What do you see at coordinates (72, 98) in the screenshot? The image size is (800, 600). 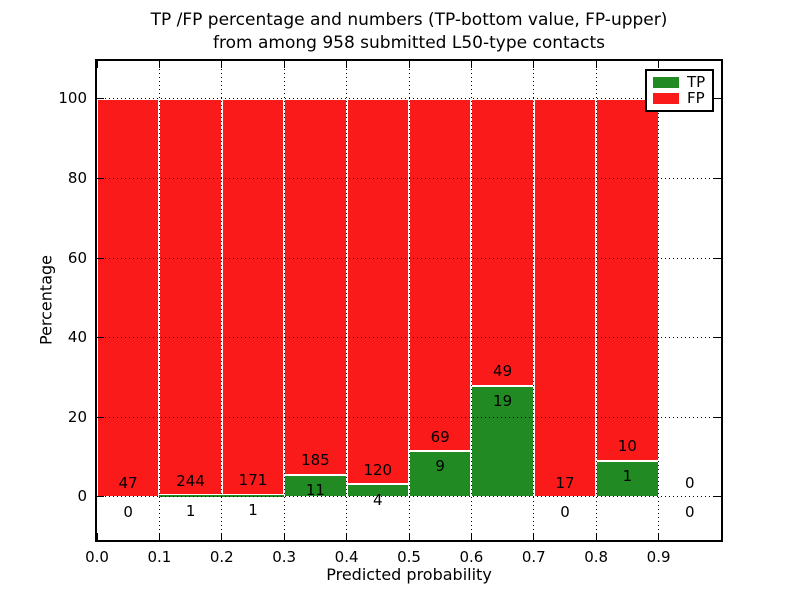 I see `y-tick-label: 100` at bounding box center [72, 98].